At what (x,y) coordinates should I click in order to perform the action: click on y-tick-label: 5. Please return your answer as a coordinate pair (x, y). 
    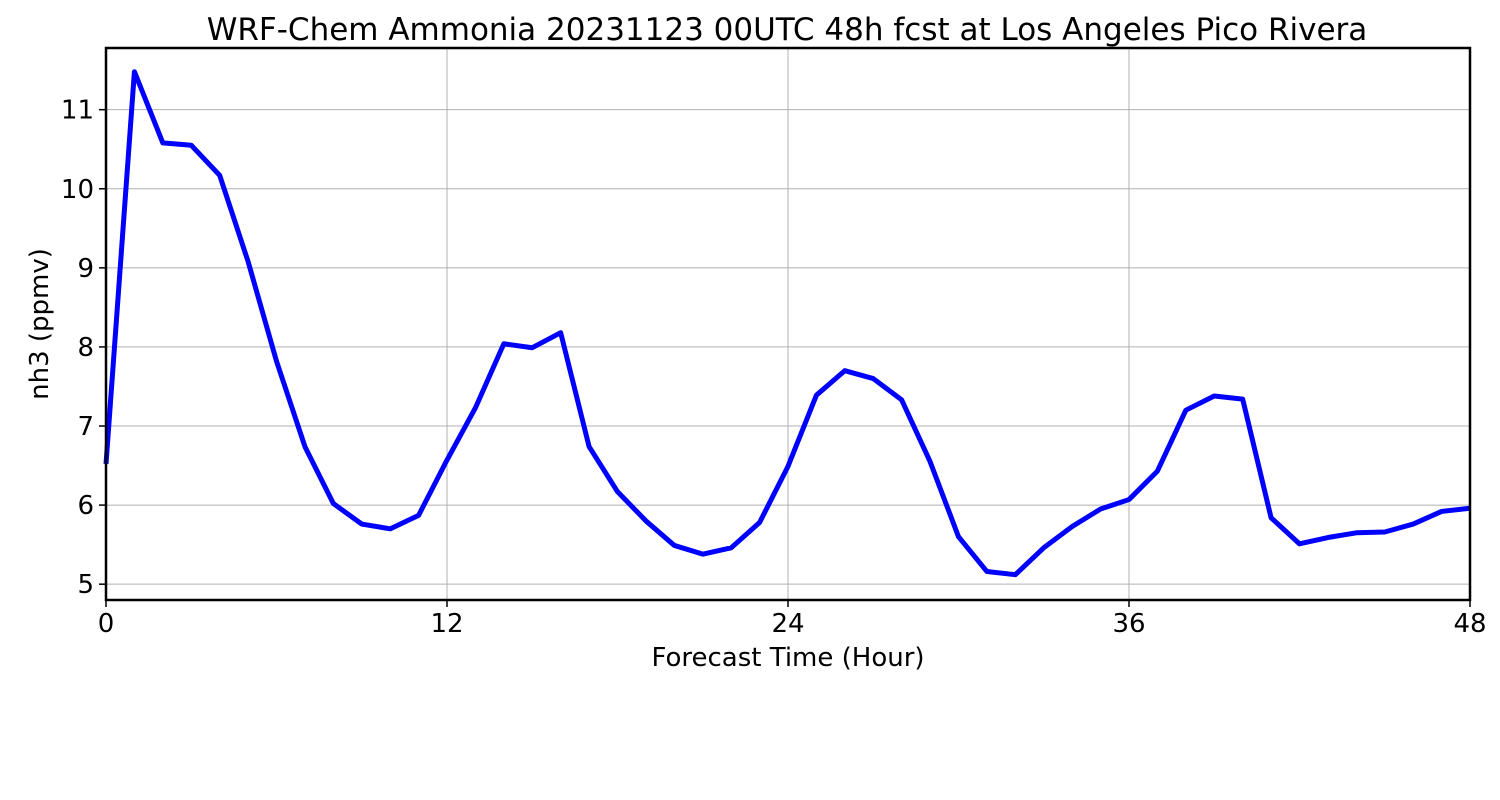
    Looking at the image, I should click on (85, 585).